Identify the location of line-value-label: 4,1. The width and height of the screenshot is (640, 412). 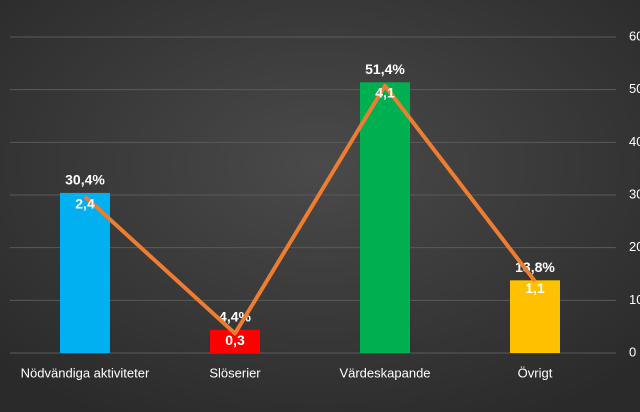
(385, 93).